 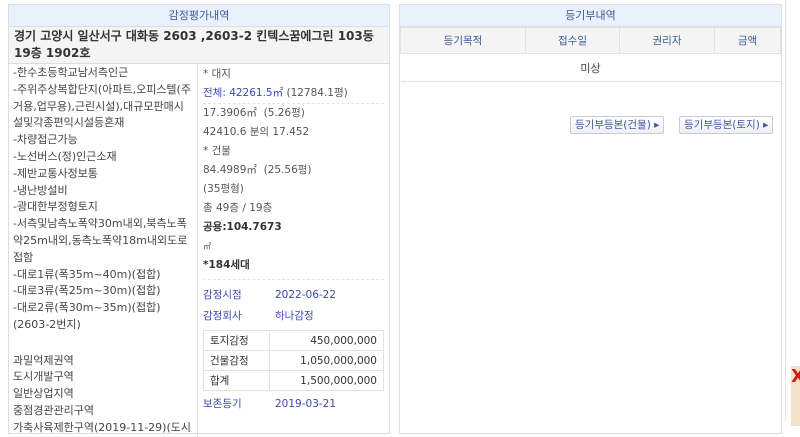 What do you see at coordinates (55, 207) in the screenshot?
I see `feature-item: -광대한부정형토지` at bounding box center [55, 207].